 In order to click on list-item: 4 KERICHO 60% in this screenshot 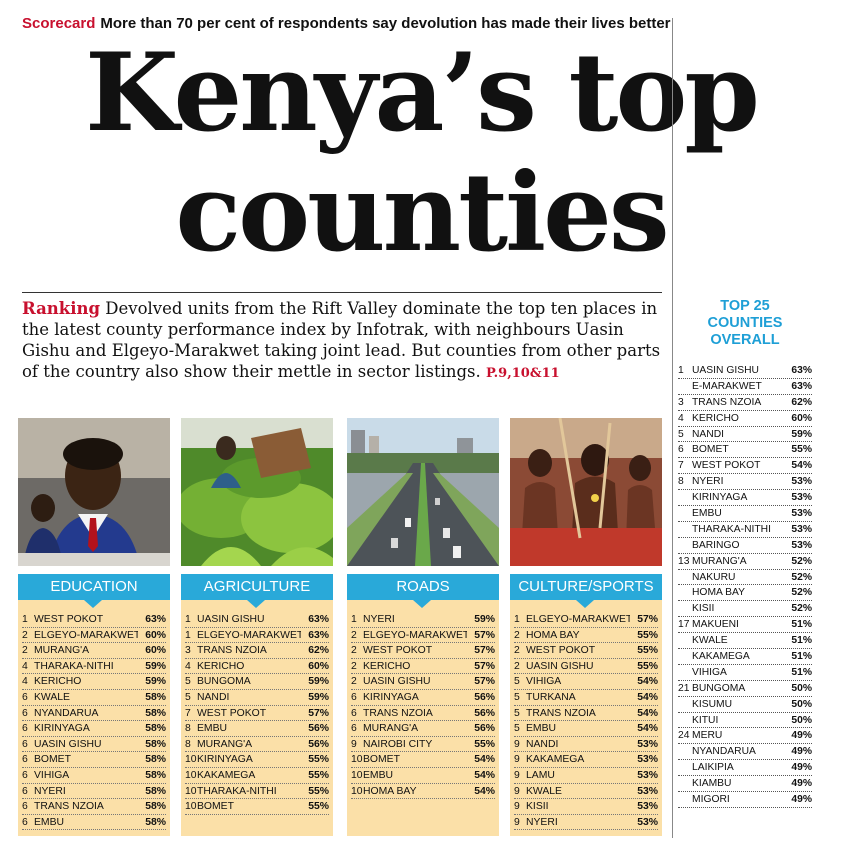, I will do `click(745, 419)`.